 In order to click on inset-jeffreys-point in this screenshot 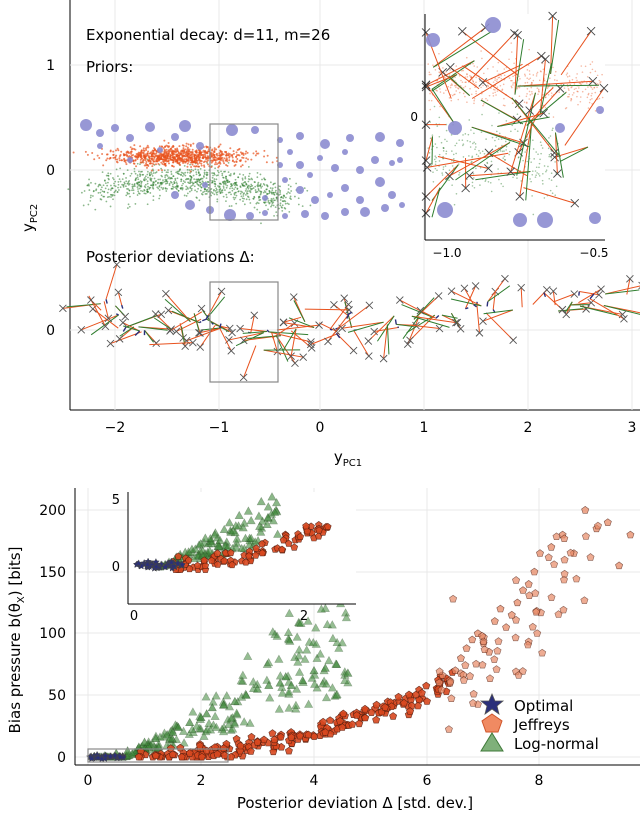, I will do `click(204, 560)`.